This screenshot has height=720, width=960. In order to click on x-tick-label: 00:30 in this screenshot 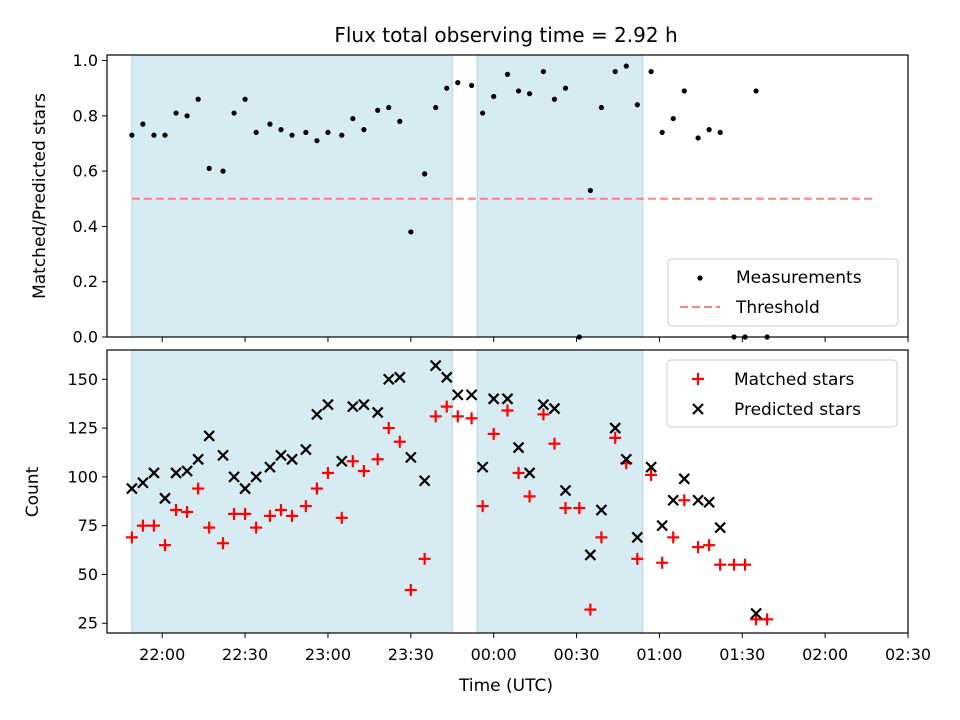, I will do `click(576, 654)`.